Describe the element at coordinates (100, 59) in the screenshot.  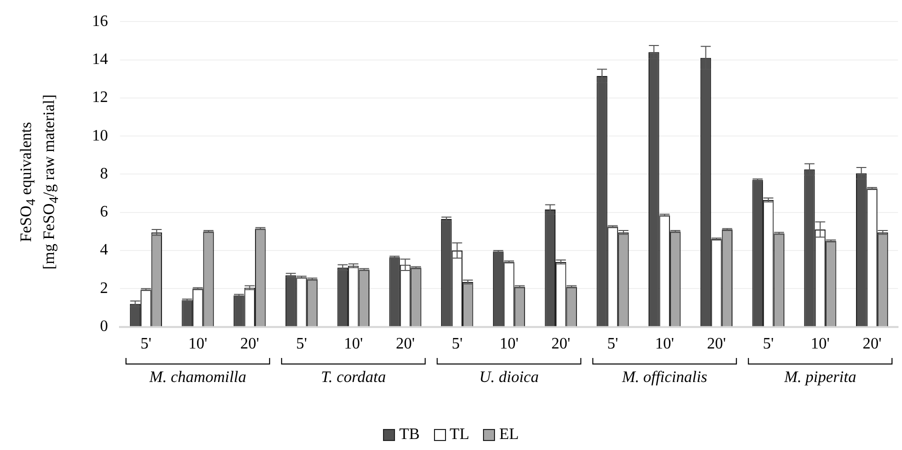
I see `y-tick-label: 14` at that location.